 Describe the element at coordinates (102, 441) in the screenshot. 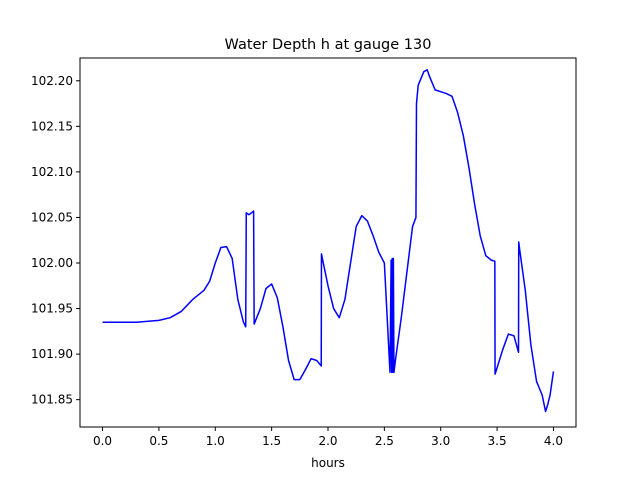

I see `x-tick-label: 0.0` at that location.